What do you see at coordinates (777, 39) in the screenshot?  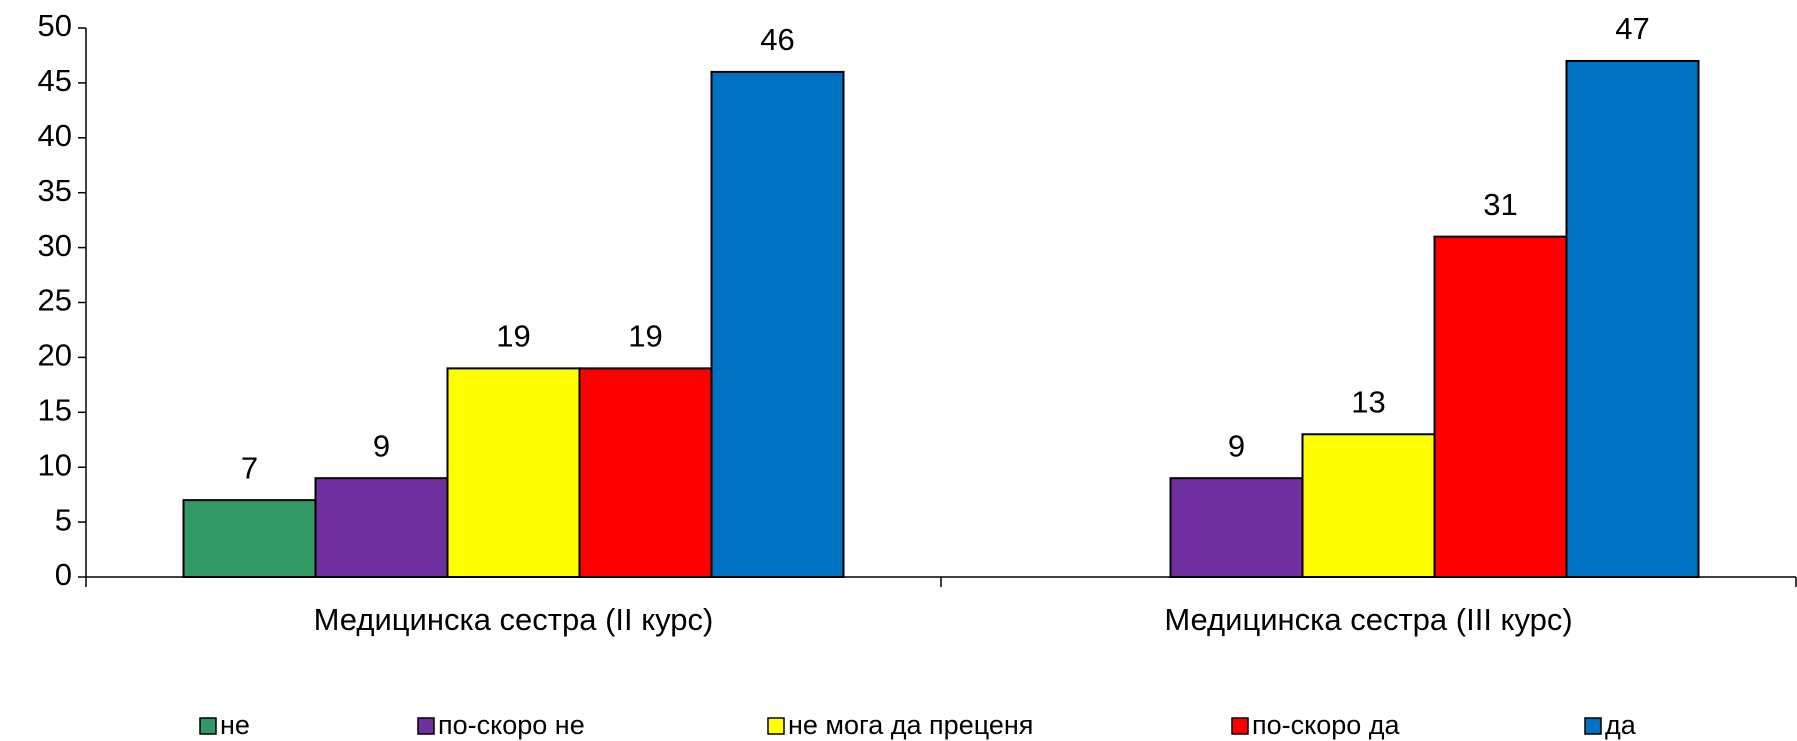 I see `data-label: 46` at bounding box center [777, 39].